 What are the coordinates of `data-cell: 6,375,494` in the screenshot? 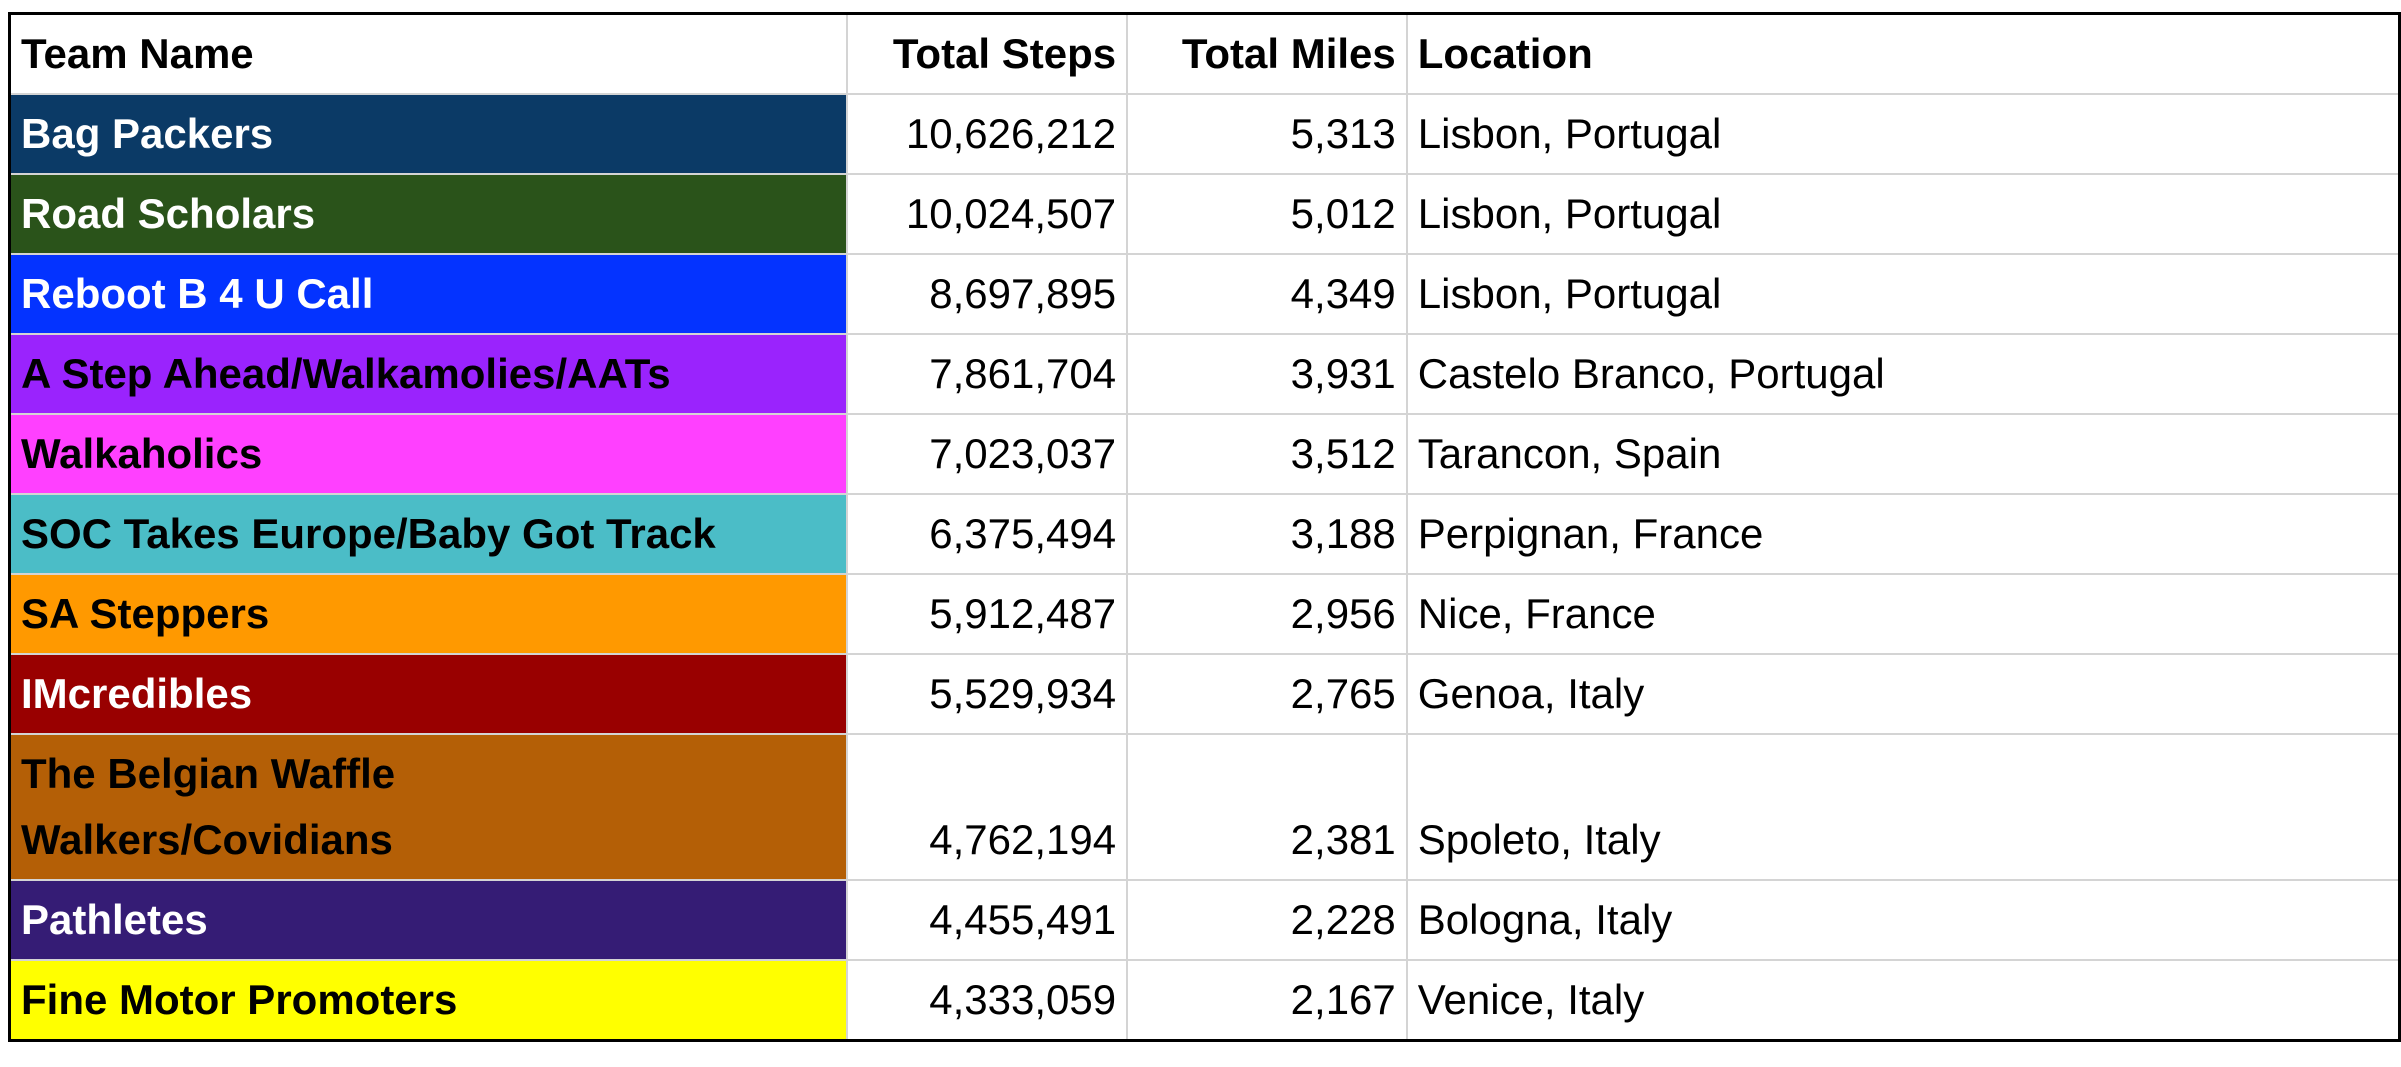 It's located at (987, 534).